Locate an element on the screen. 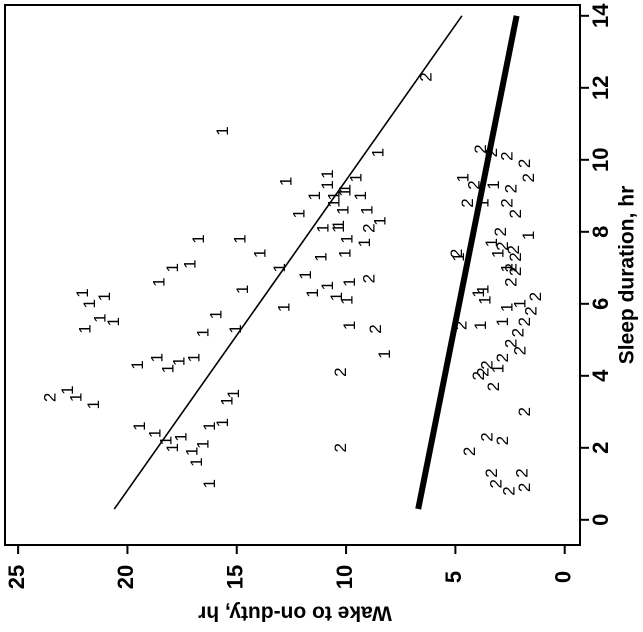 The image size is (643, 632). y-tick-label: 25 is located at coordinates (16, 577).